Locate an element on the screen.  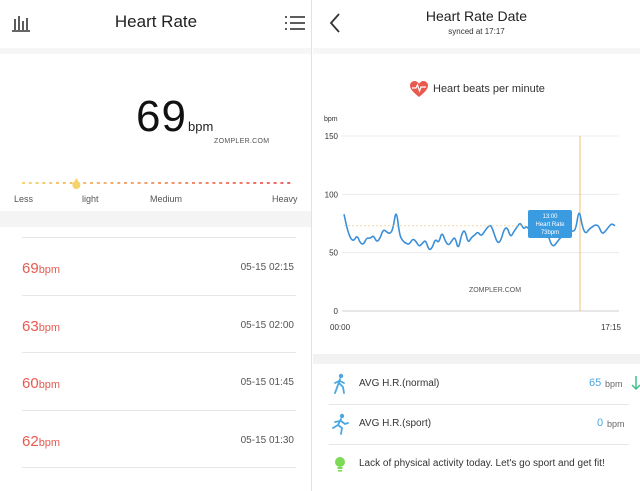
record-time: 05-15 01:30 is located at coordinates (267, 440).